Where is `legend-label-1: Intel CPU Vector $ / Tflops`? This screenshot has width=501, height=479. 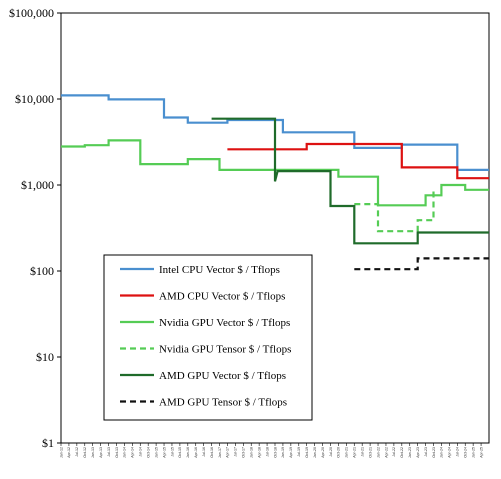
legend-label-1: Intel CPU Vector $ / Tflops is located at coordinates (219, 270).